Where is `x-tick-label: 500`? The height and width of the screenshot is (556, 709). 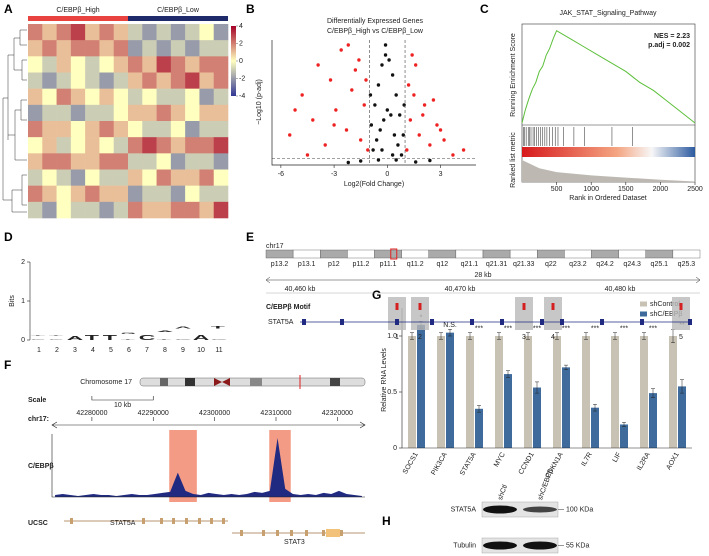
x-tick-label: 500 is located at coordinates (557, 189).